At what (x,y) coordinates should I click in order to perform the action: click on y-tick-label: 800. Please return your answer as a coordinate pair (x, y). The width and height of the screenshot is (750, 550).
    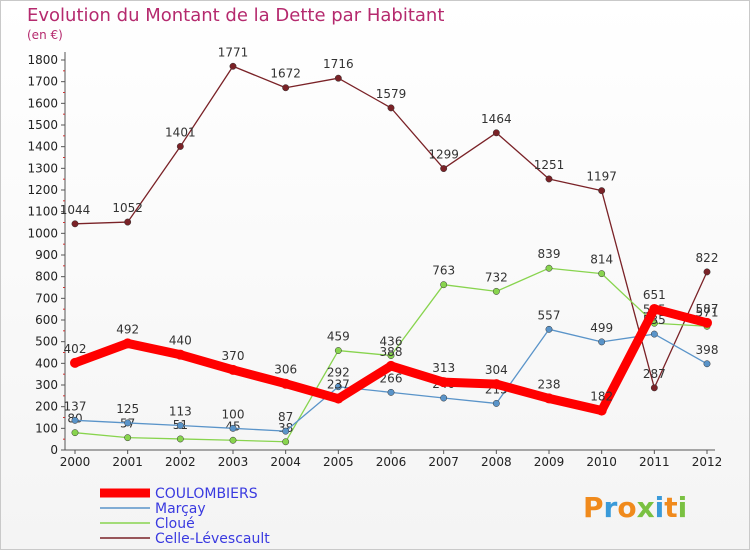
    Looking at the image, I should click on (46, 277).